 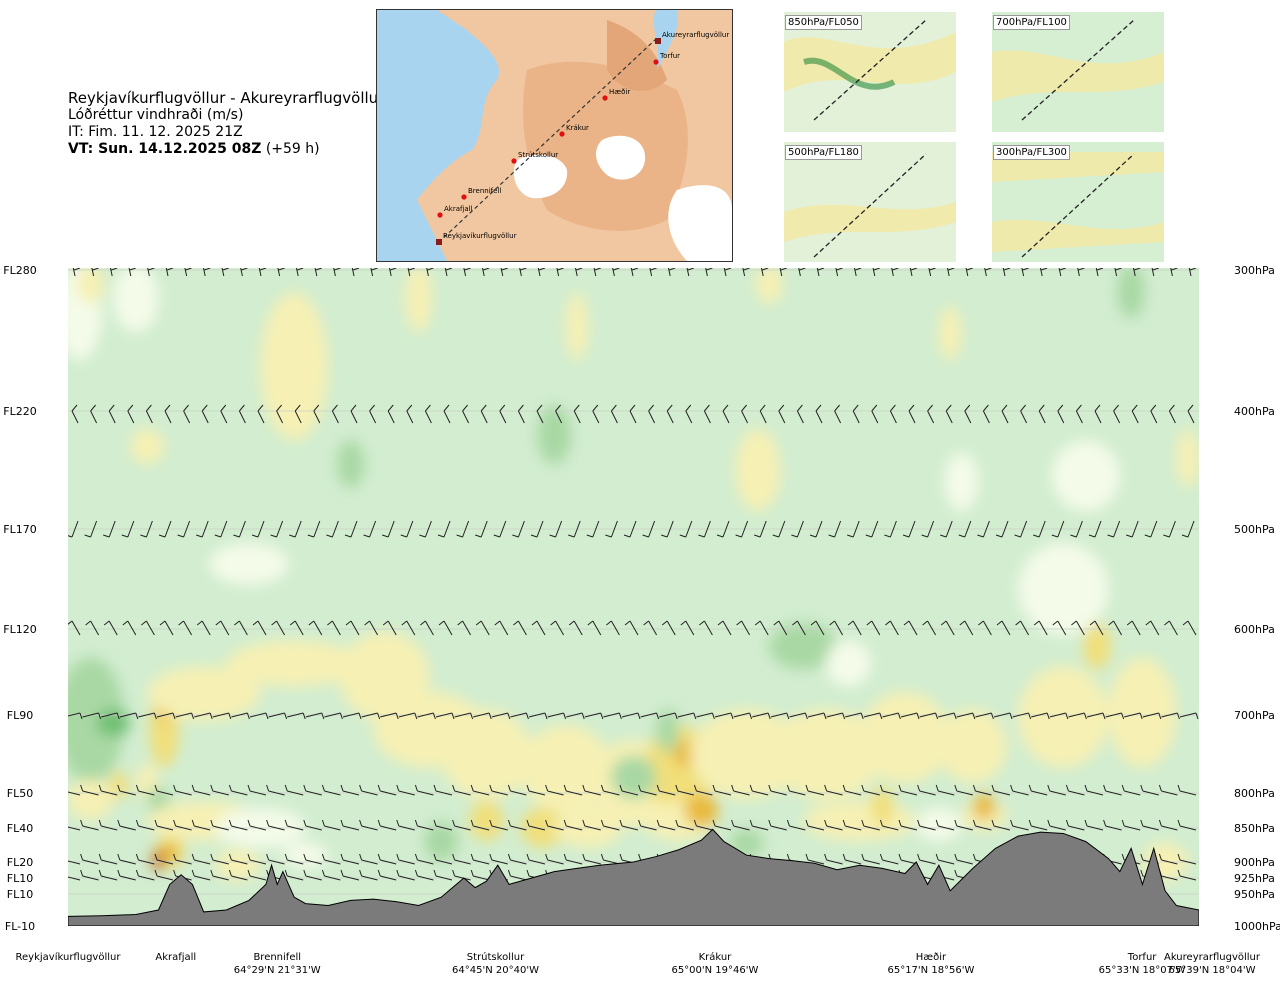 I want to click on route-point-label: Torfur, so click(x=669, y=56).